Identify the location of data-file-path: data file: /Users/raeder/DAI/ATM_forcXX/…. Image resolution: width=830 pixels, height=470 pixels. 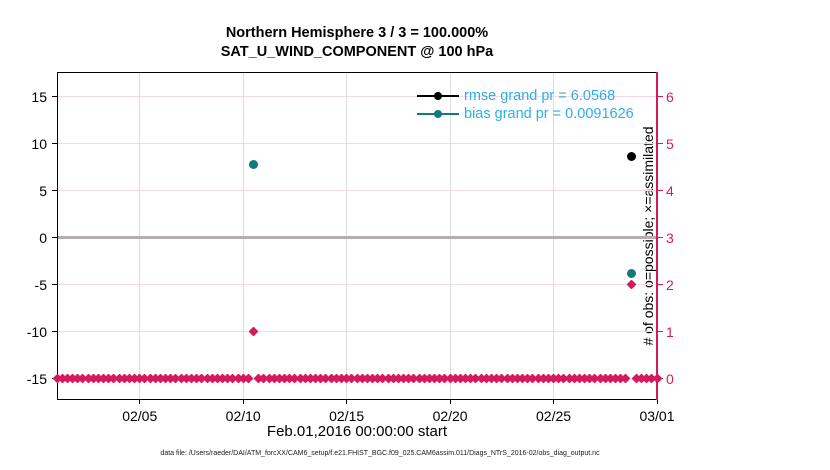
(380, 453).